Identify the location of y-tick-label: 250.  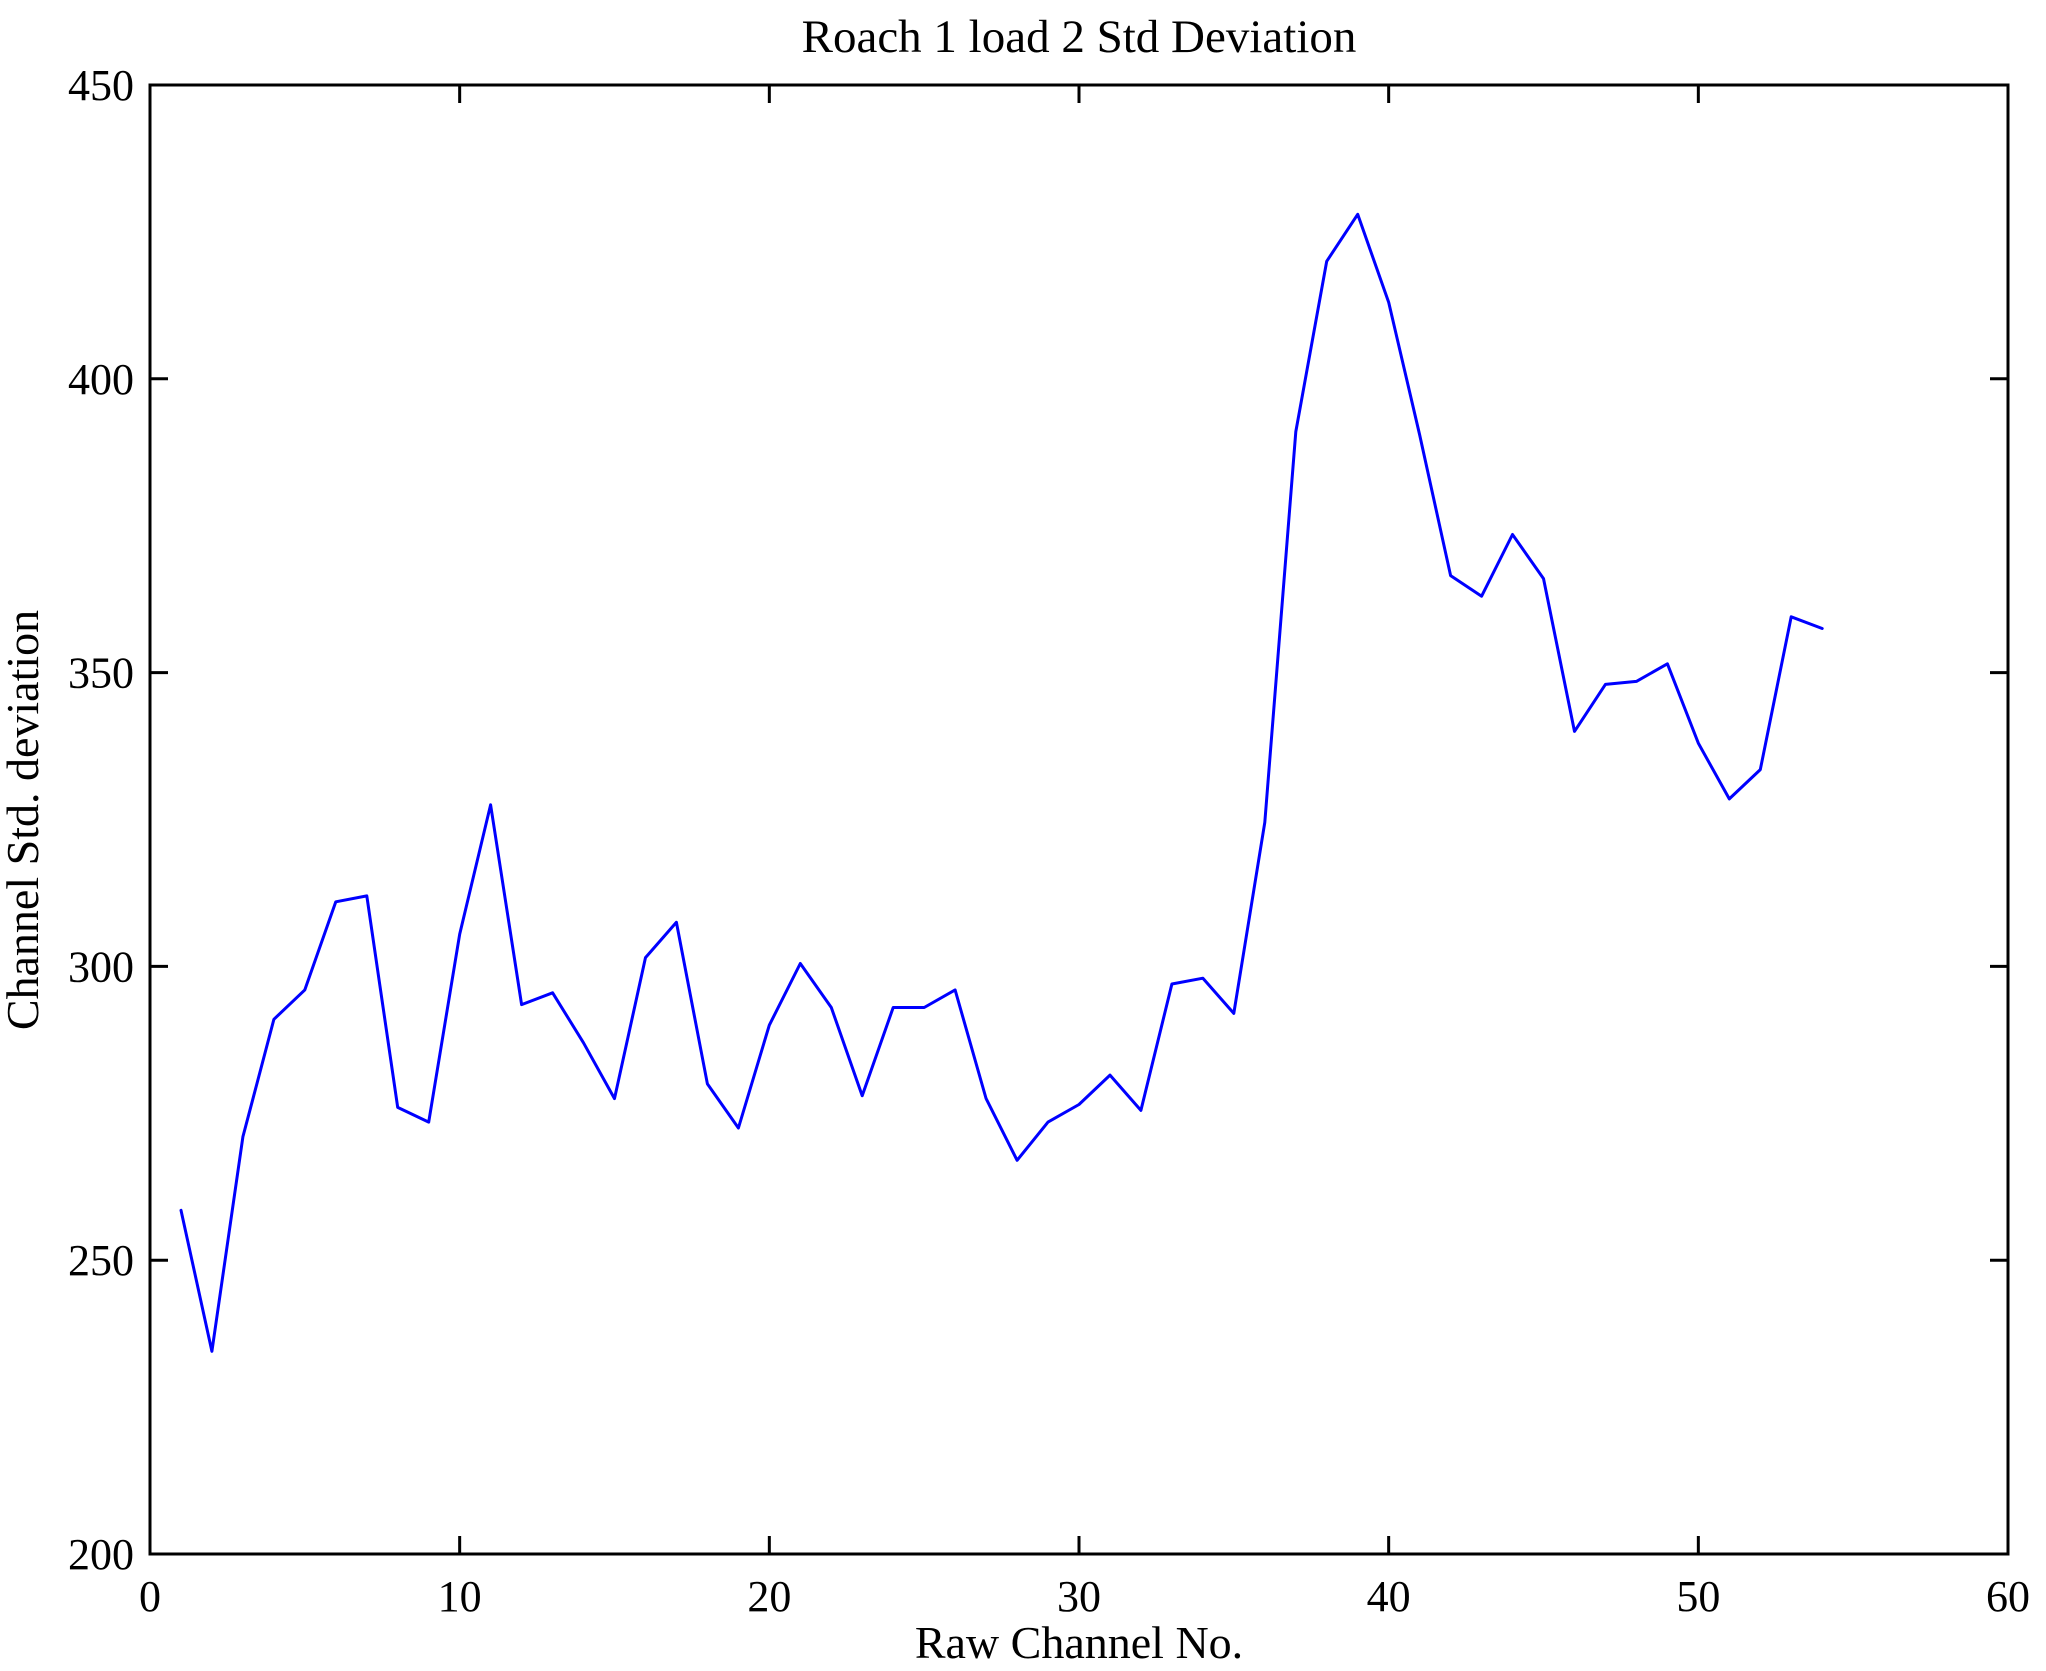
(101, 1260).